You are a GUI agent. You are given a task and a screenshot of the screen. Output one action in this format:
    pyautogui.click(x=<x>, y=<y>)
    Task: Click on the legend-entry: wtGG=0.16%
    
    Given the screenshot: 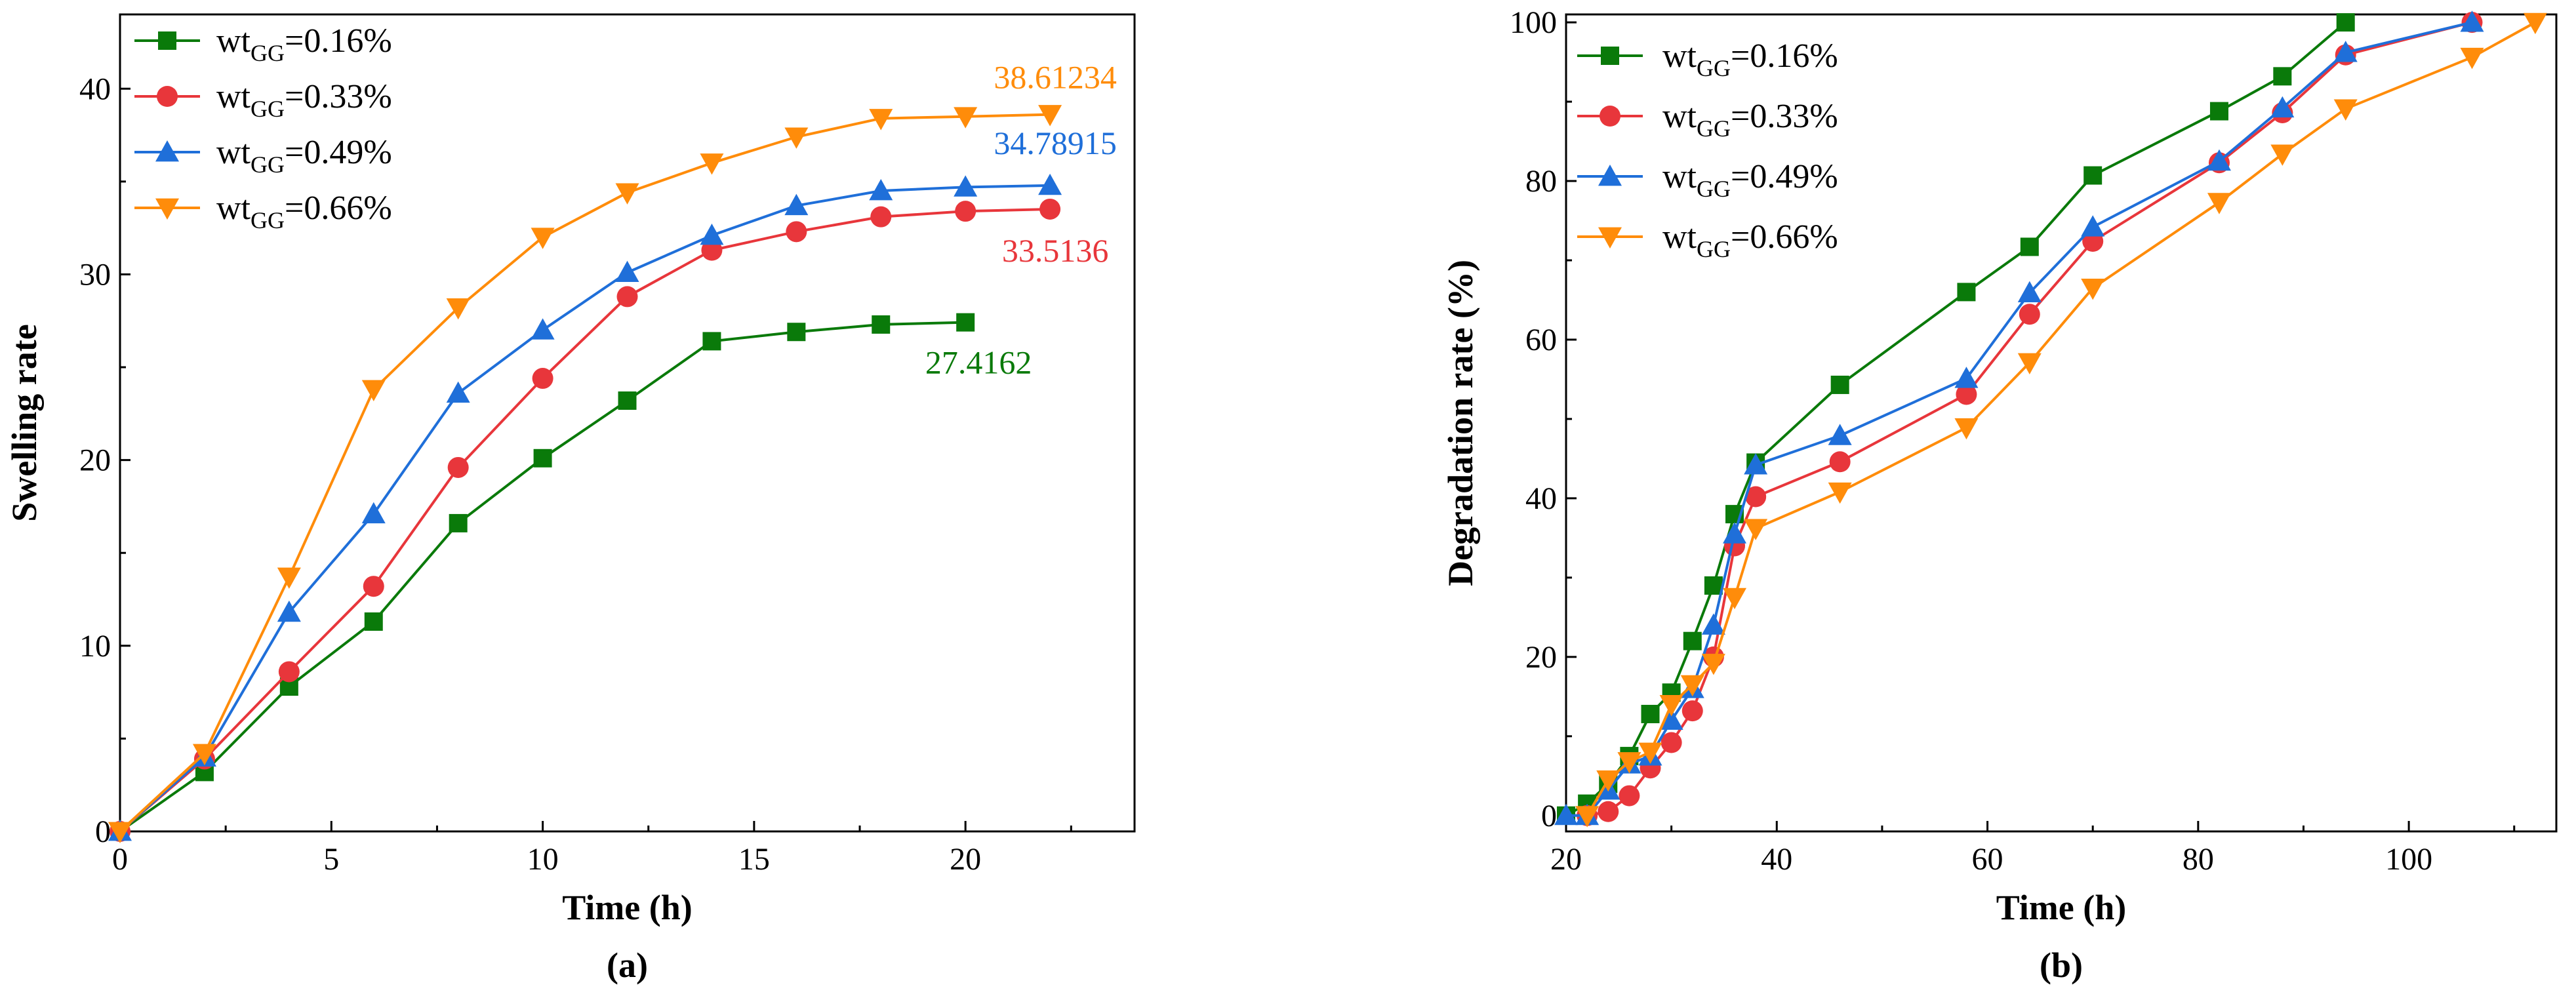 What is the action you would take?
    pyautogui.click(x=1750, y=59)
    